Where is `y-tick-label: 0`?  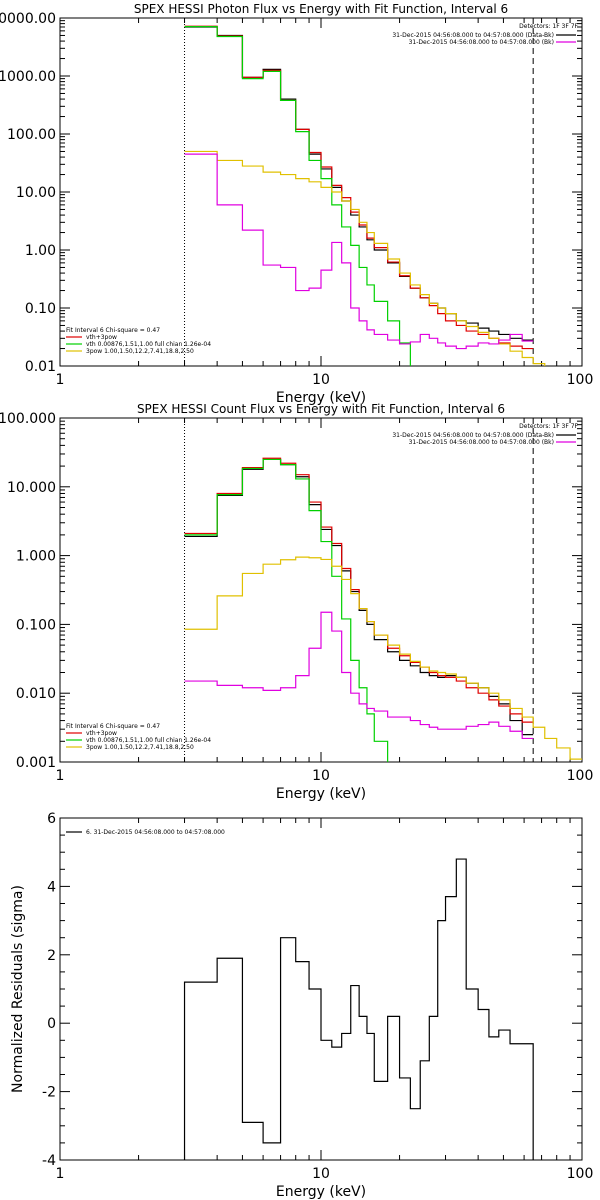 y-tick-label: 0 is located at coordinates (51, 1024).